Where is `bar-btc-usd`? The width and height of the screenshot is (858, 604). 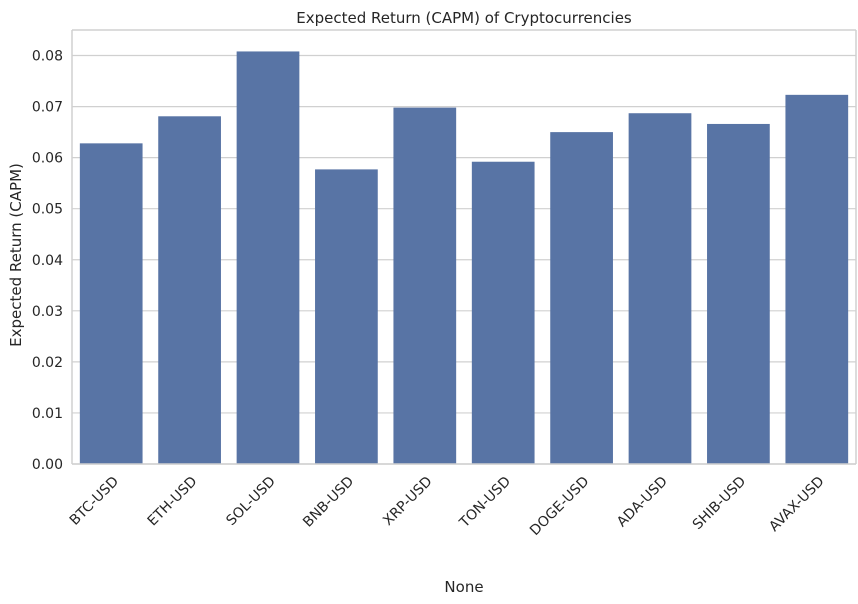
bar-btc-usd is located at coordinates (111, 303).